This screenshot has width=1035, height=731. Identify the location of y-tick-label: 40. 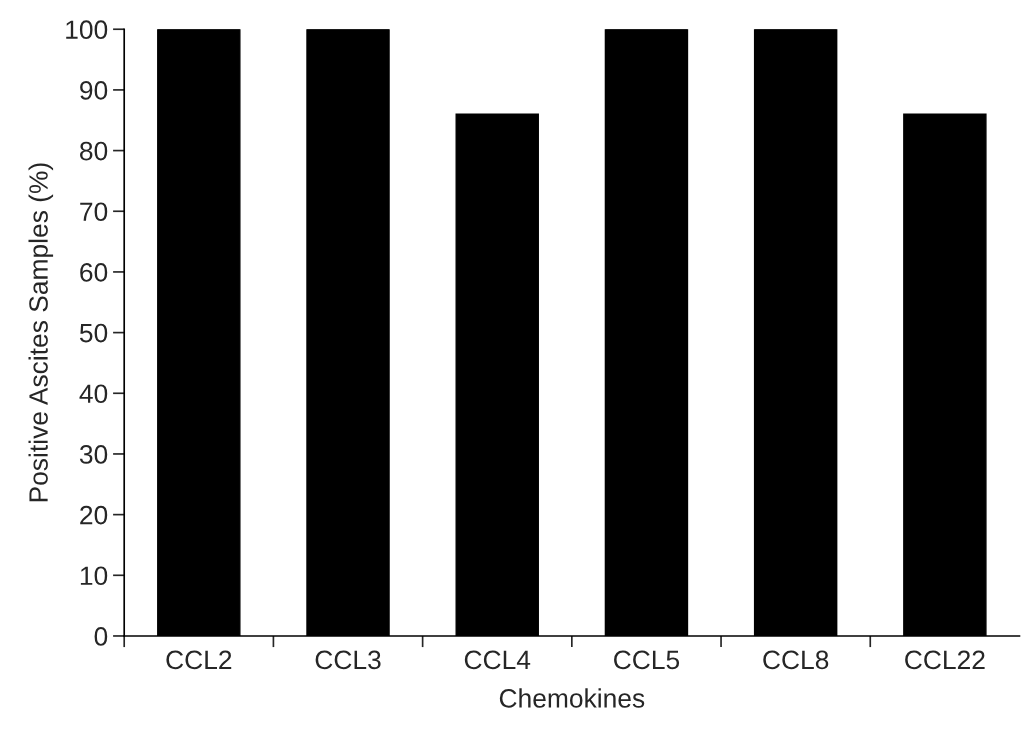
(93, 394).